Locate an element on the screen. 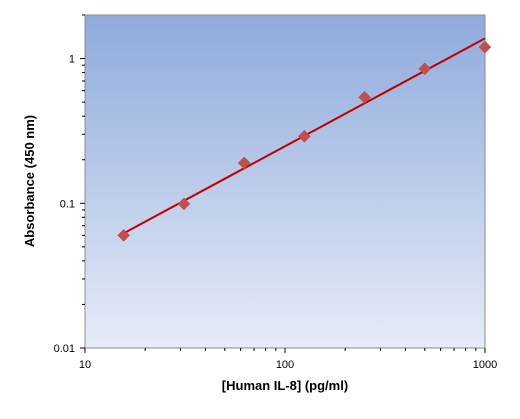 Image resolution: width=520 pixels, height=419 pixels. y-axis-ticks is located at coordinates (82, 181).